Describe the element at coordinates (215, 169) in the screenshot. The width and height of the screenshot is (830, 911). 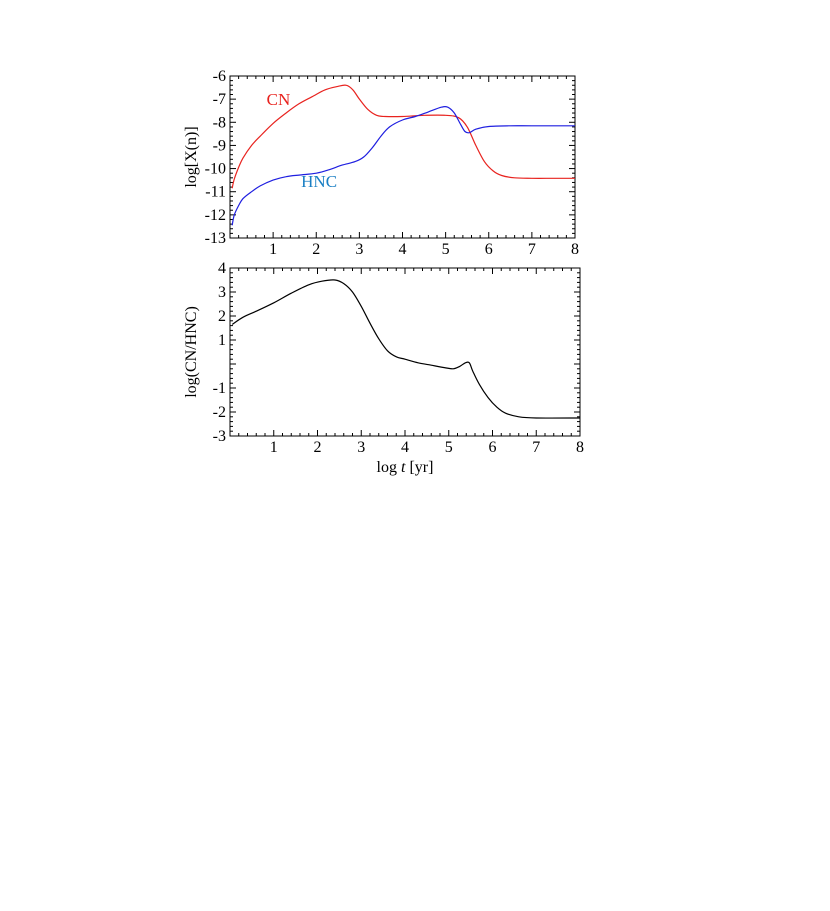
I see `y-tick-label: -10` at that location.